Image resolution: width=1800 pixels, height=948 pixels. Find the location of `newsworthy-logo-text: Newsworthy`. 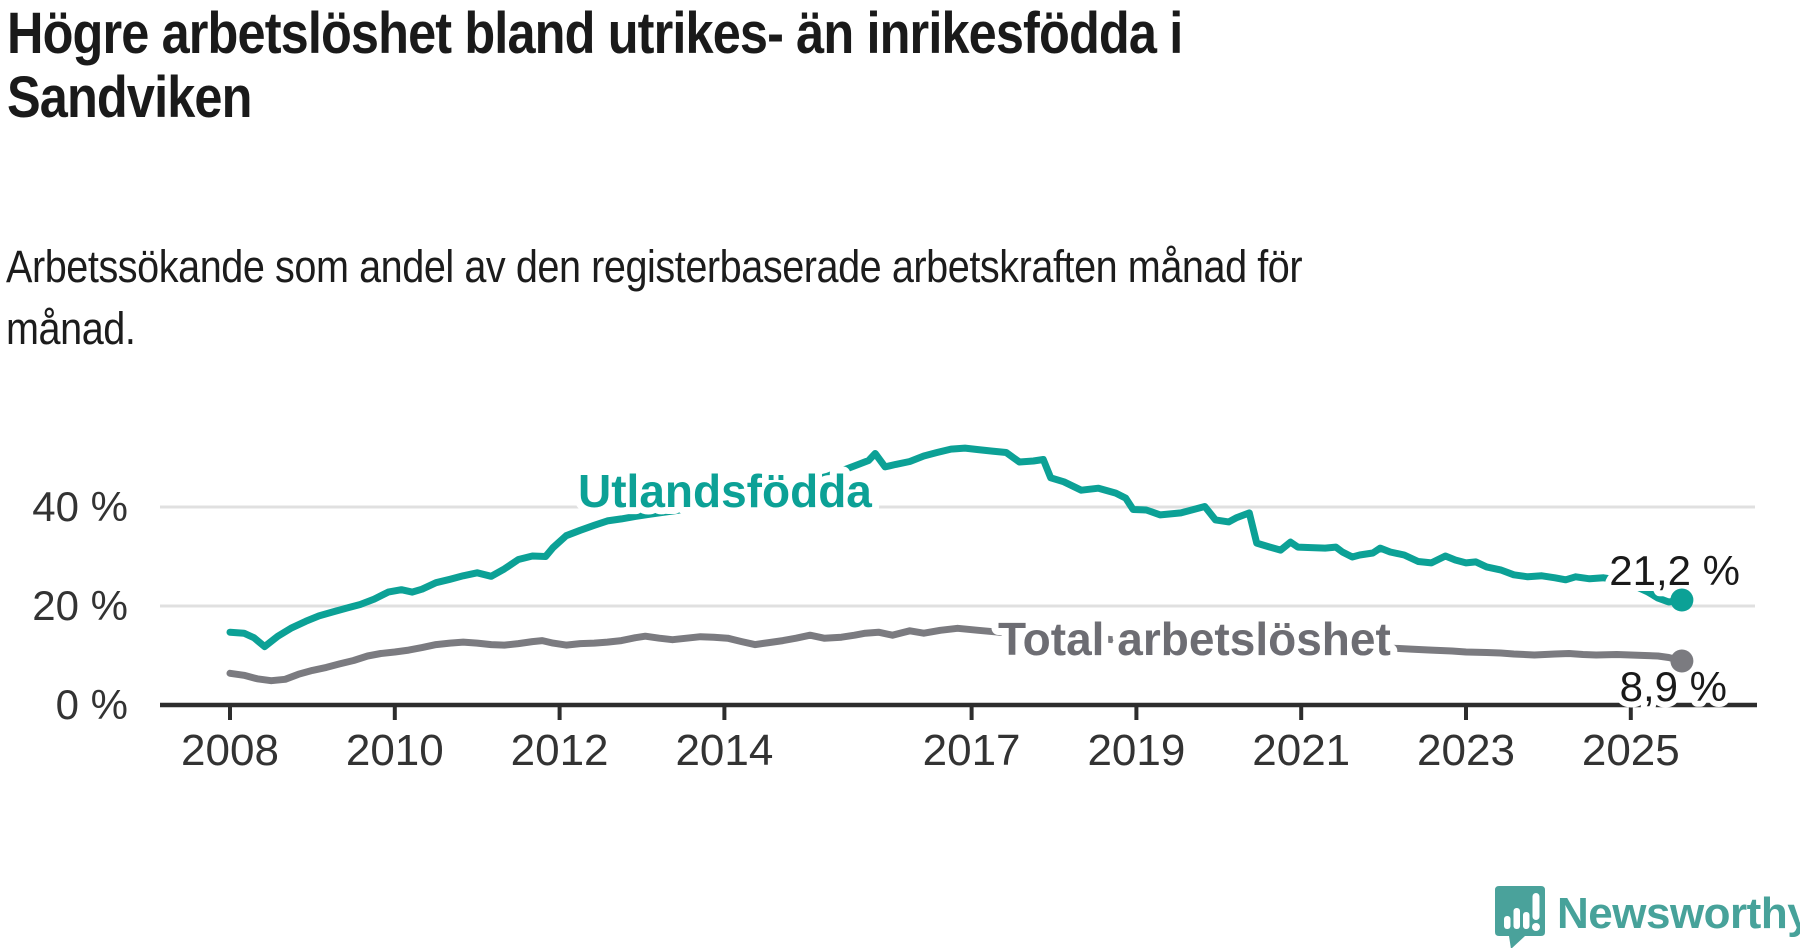

newsworthy-logo-text: Newsworthy is located at coordinates (1678, 913).